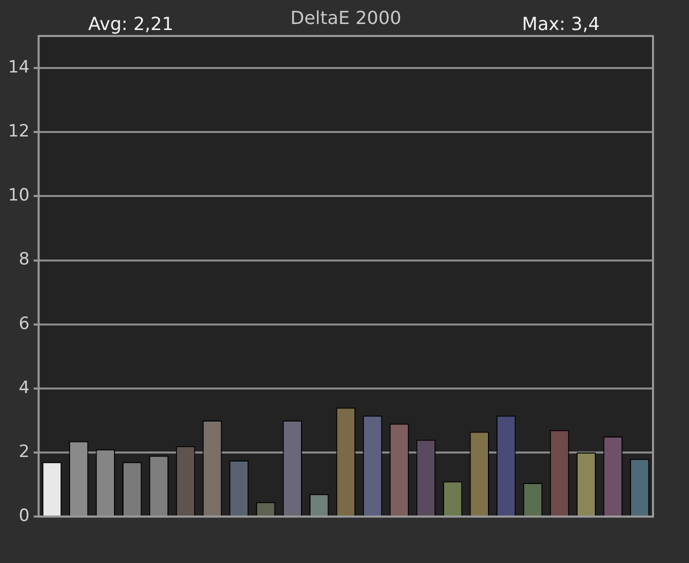 The height and width of the screenshot is (563, 689). What do you see at coordinates (131, 24) in the screenshot?
I see `text: Avg: 2,21` at bounding box center [131, 24].